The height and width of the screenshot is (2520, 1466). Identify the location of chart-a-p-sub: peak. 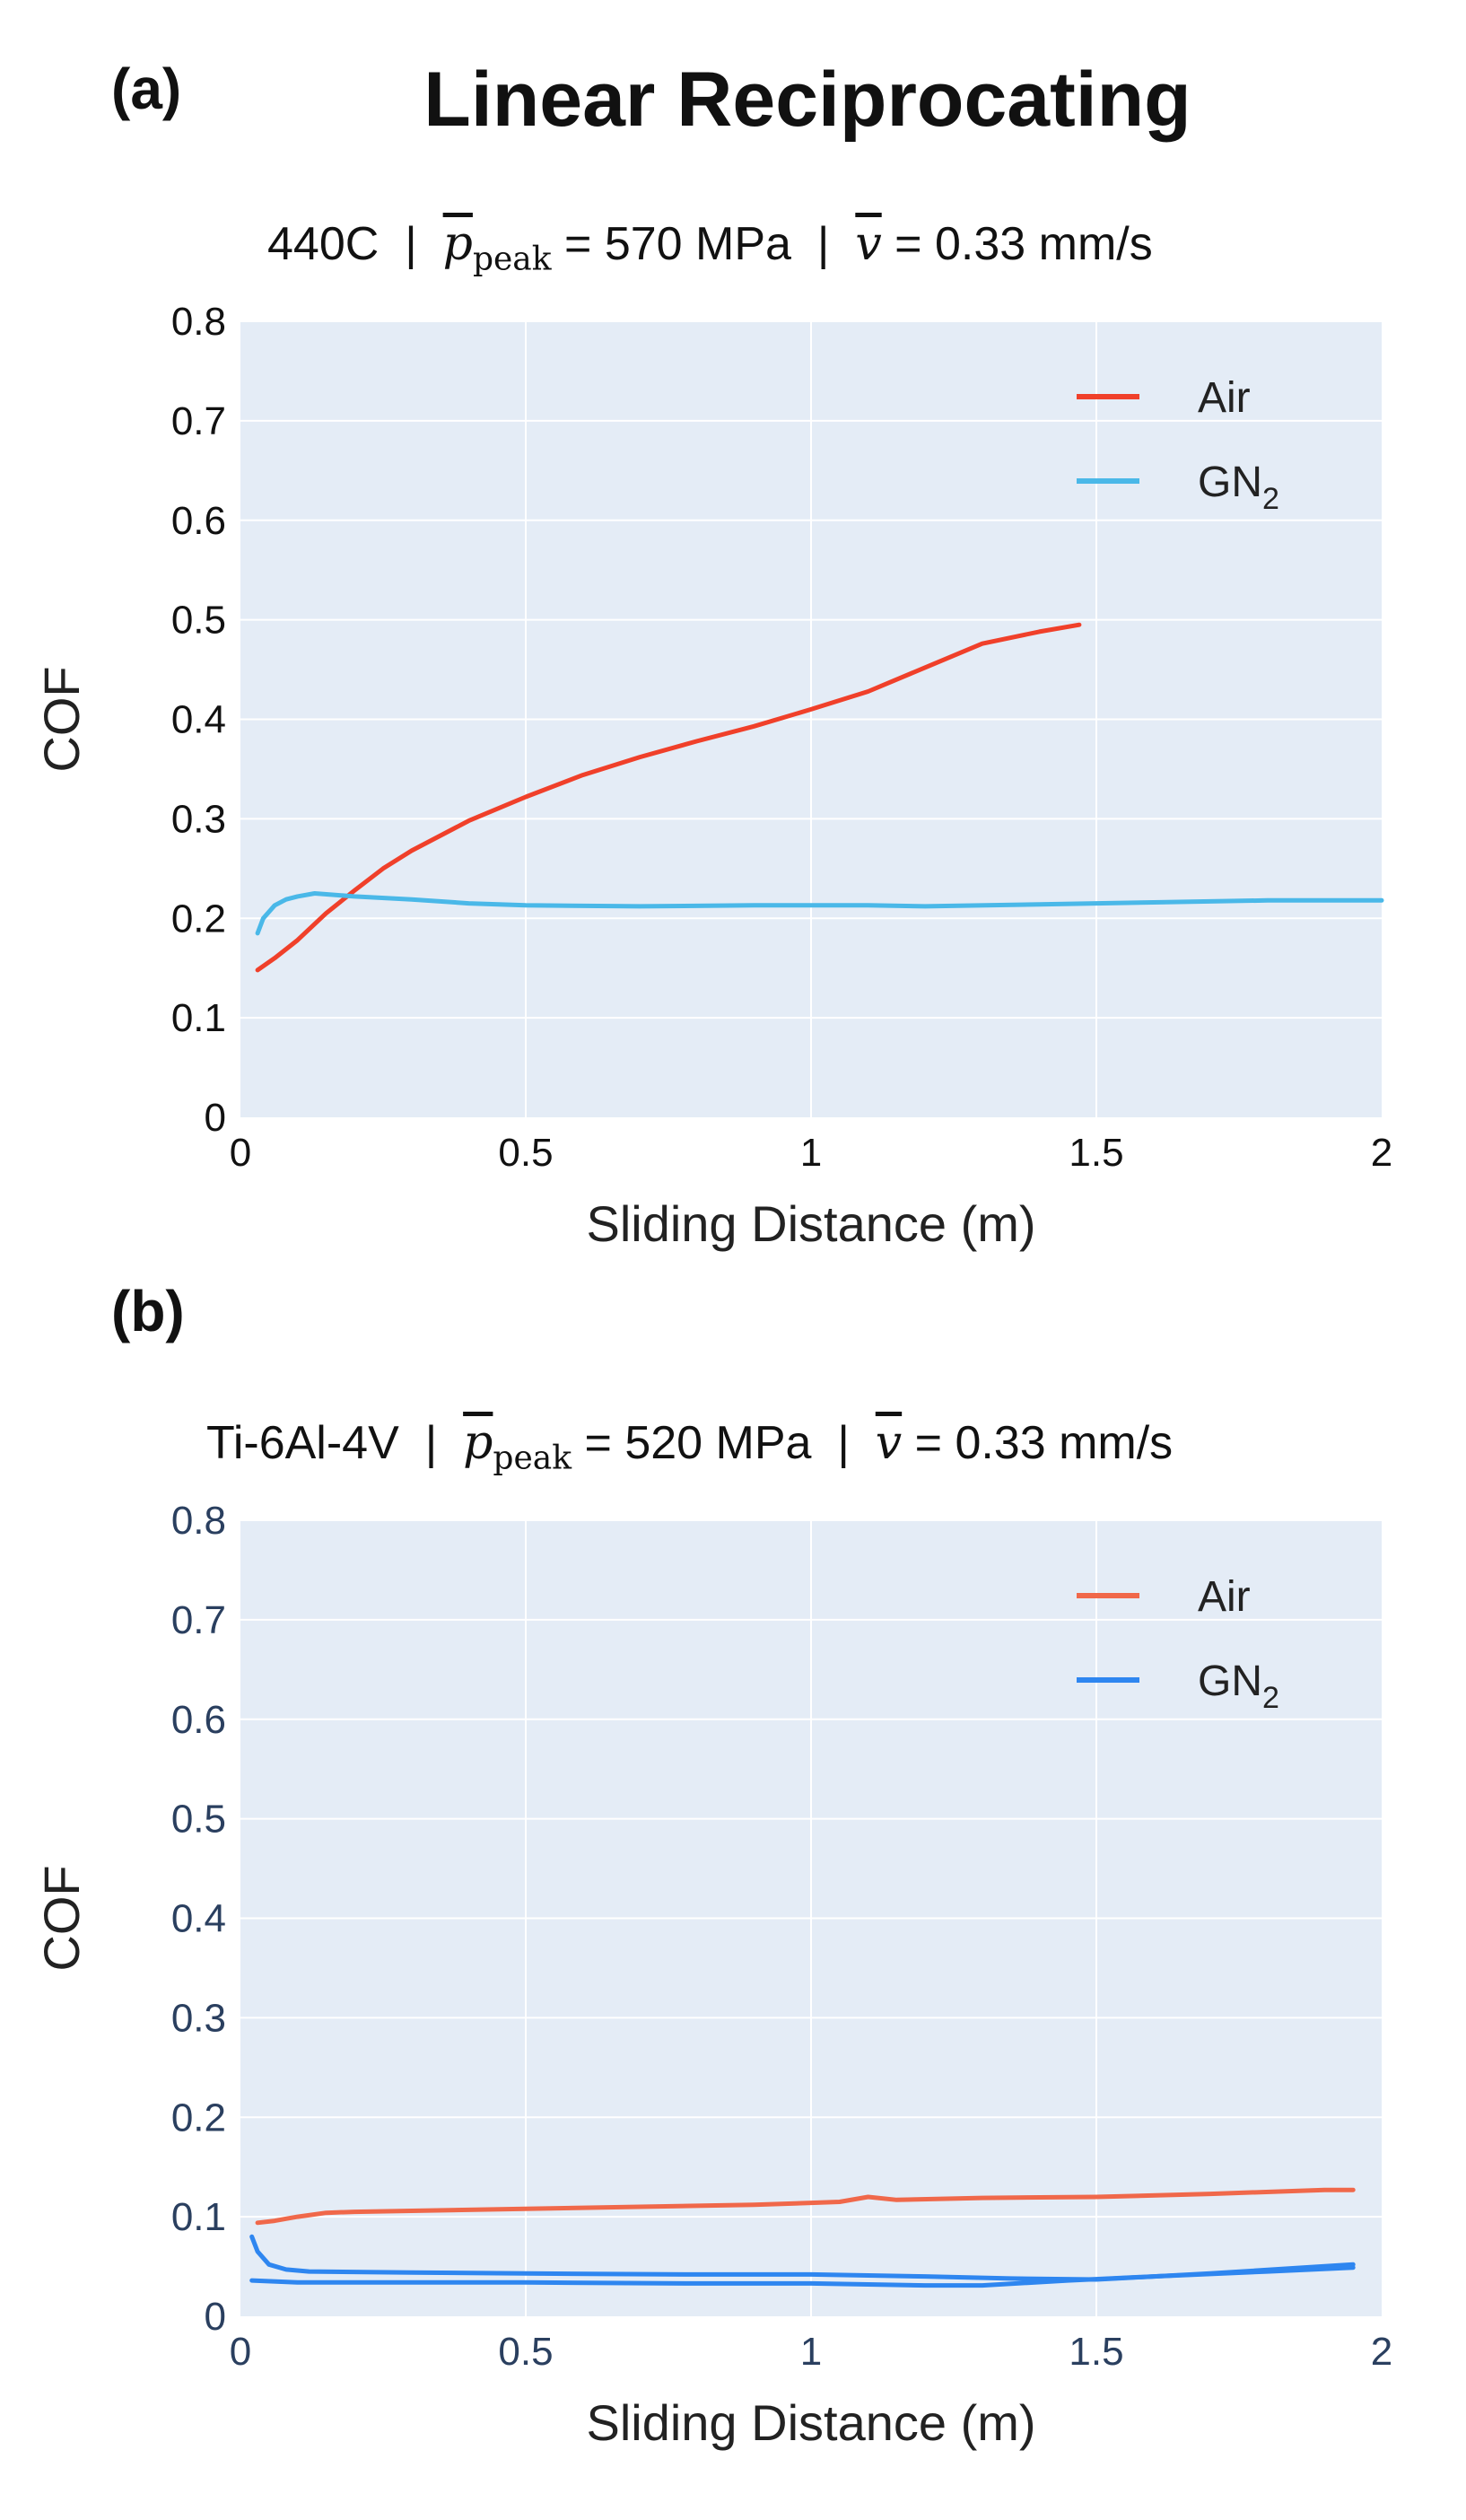
(512, 259).